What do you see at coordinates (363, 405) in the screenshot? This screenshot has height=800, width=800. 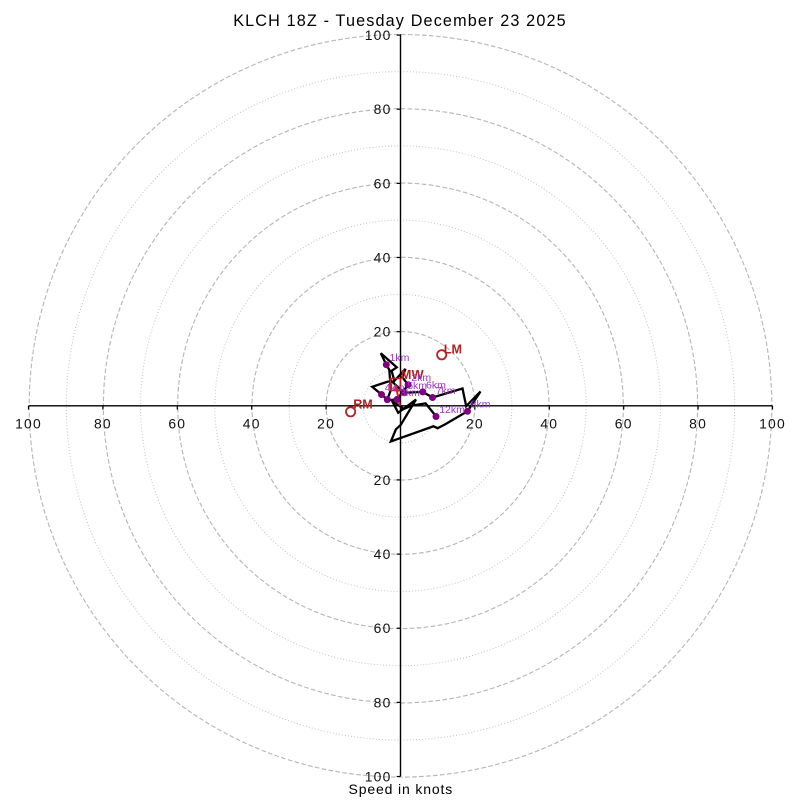 I see `svg-text: RM` at bounding box center [363, 405].